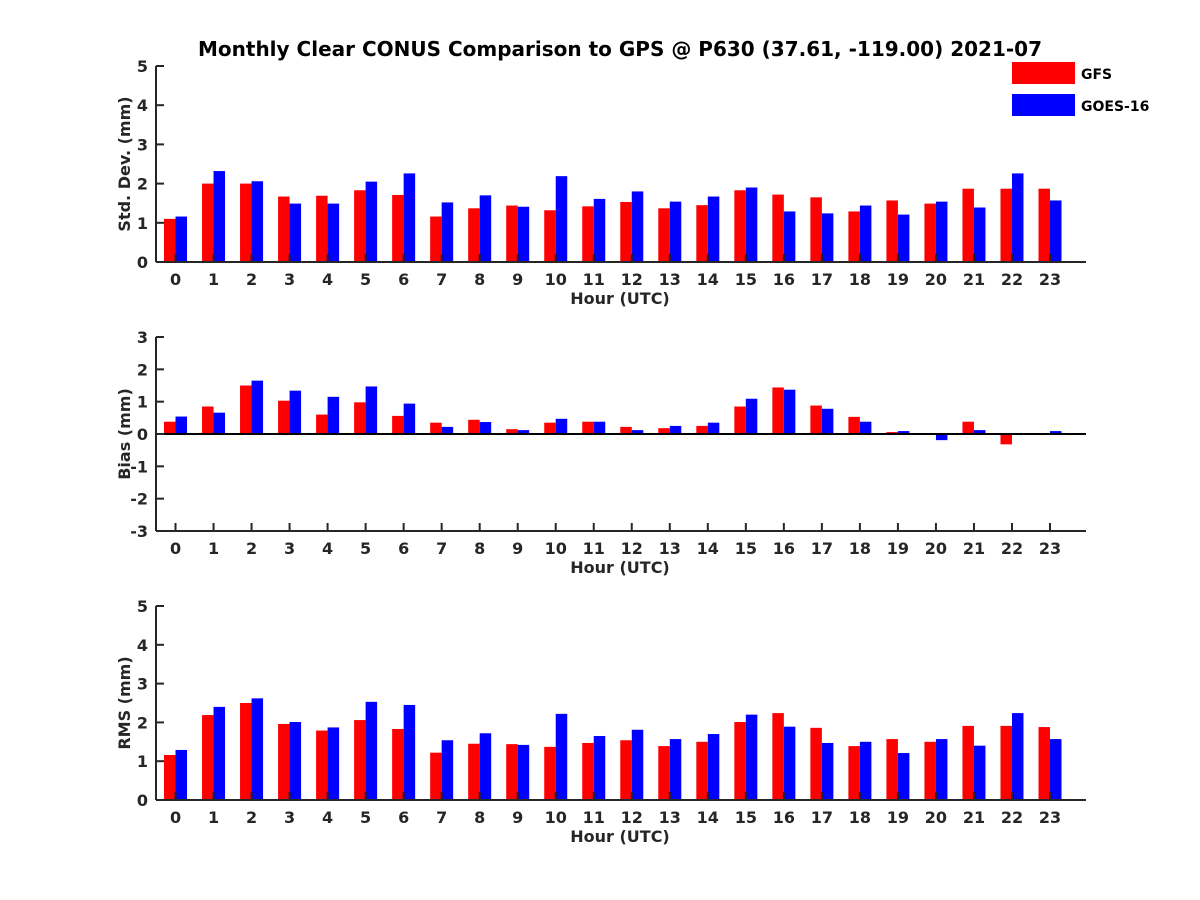 The height and width of the screenshot is (900, 1200). I want to click on std-dev-x-tick-label: 7, so click(441, 279).